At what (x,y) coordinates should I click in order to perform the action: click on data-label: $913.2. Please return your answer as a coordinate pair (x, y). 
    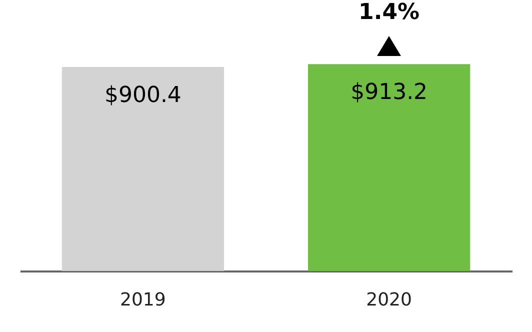
    Looking at the image, I should click on (389, 93).